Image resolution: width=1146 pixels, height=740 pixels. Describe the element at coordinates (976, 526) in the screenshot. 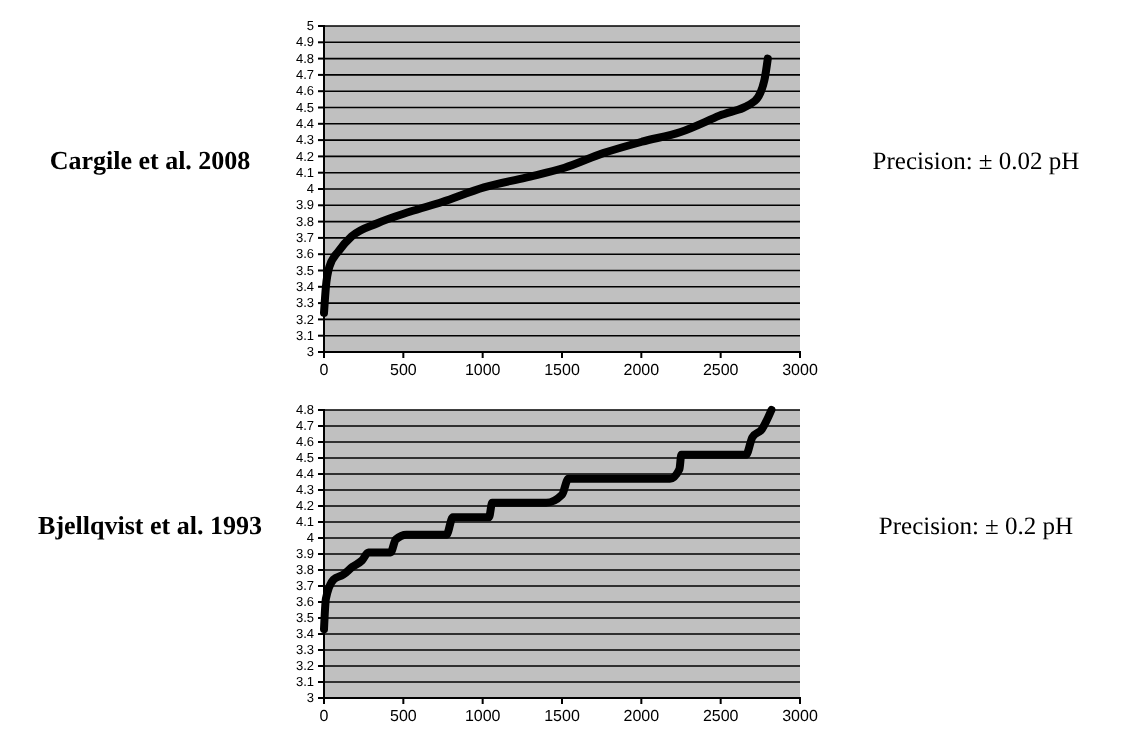

I see `text: Precision: ± 0.2 pH` at that location.